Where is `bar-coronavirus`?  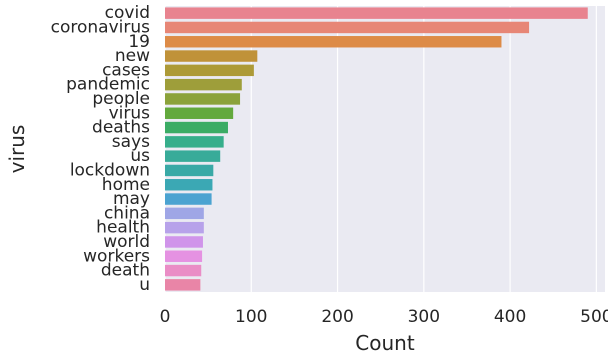 bar-coronavirus is located at coordinates (347, 27).